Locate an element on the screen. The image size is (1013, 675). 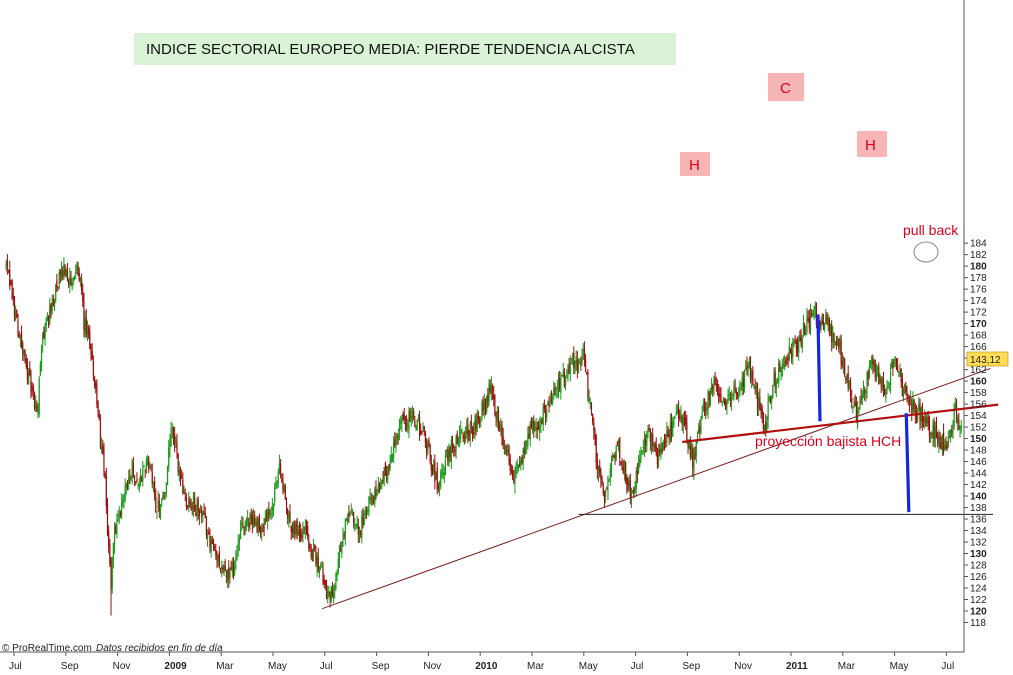
x-tick-label: Sep is located at coordinates (691, 666).